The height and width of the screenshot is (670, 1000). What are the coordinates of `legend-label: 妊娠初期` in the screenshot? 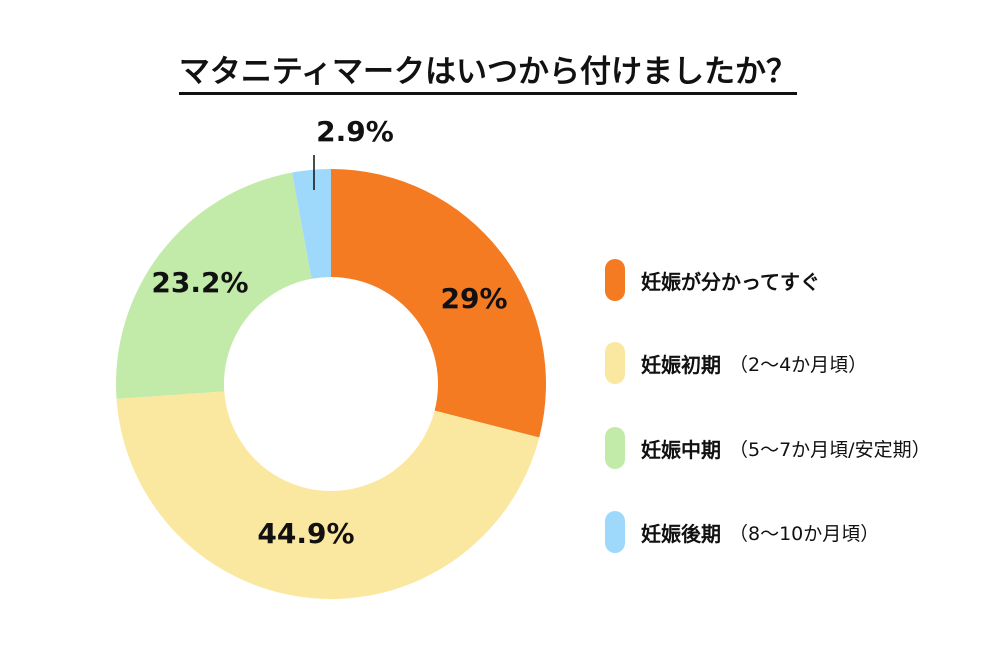 It's located at (681, 364).